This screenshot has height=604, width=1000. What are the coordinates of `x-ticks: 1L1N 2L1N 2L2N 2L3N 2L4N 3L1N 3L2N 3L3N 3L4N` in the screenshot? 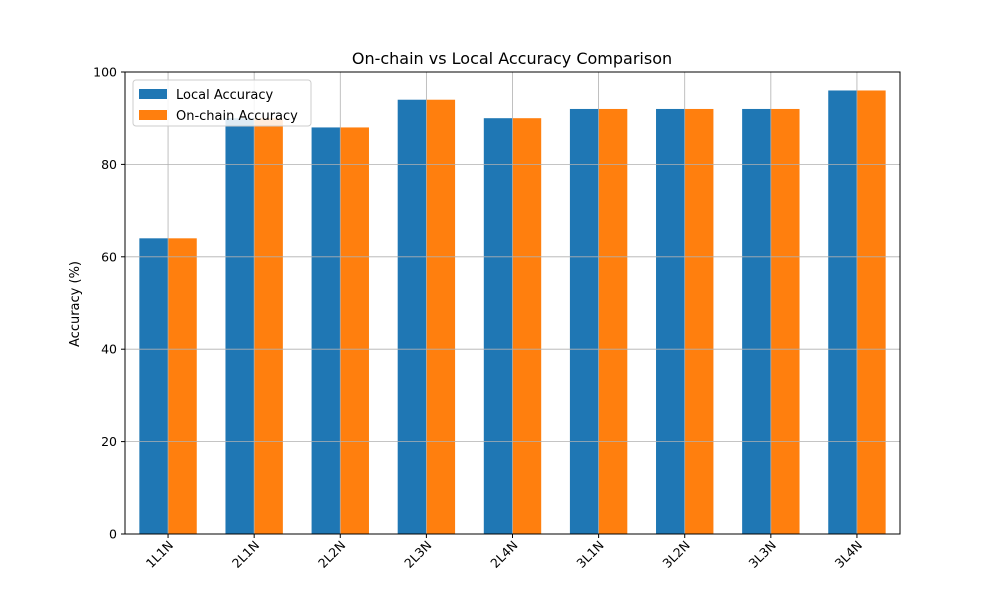 It's located at (504, 552).